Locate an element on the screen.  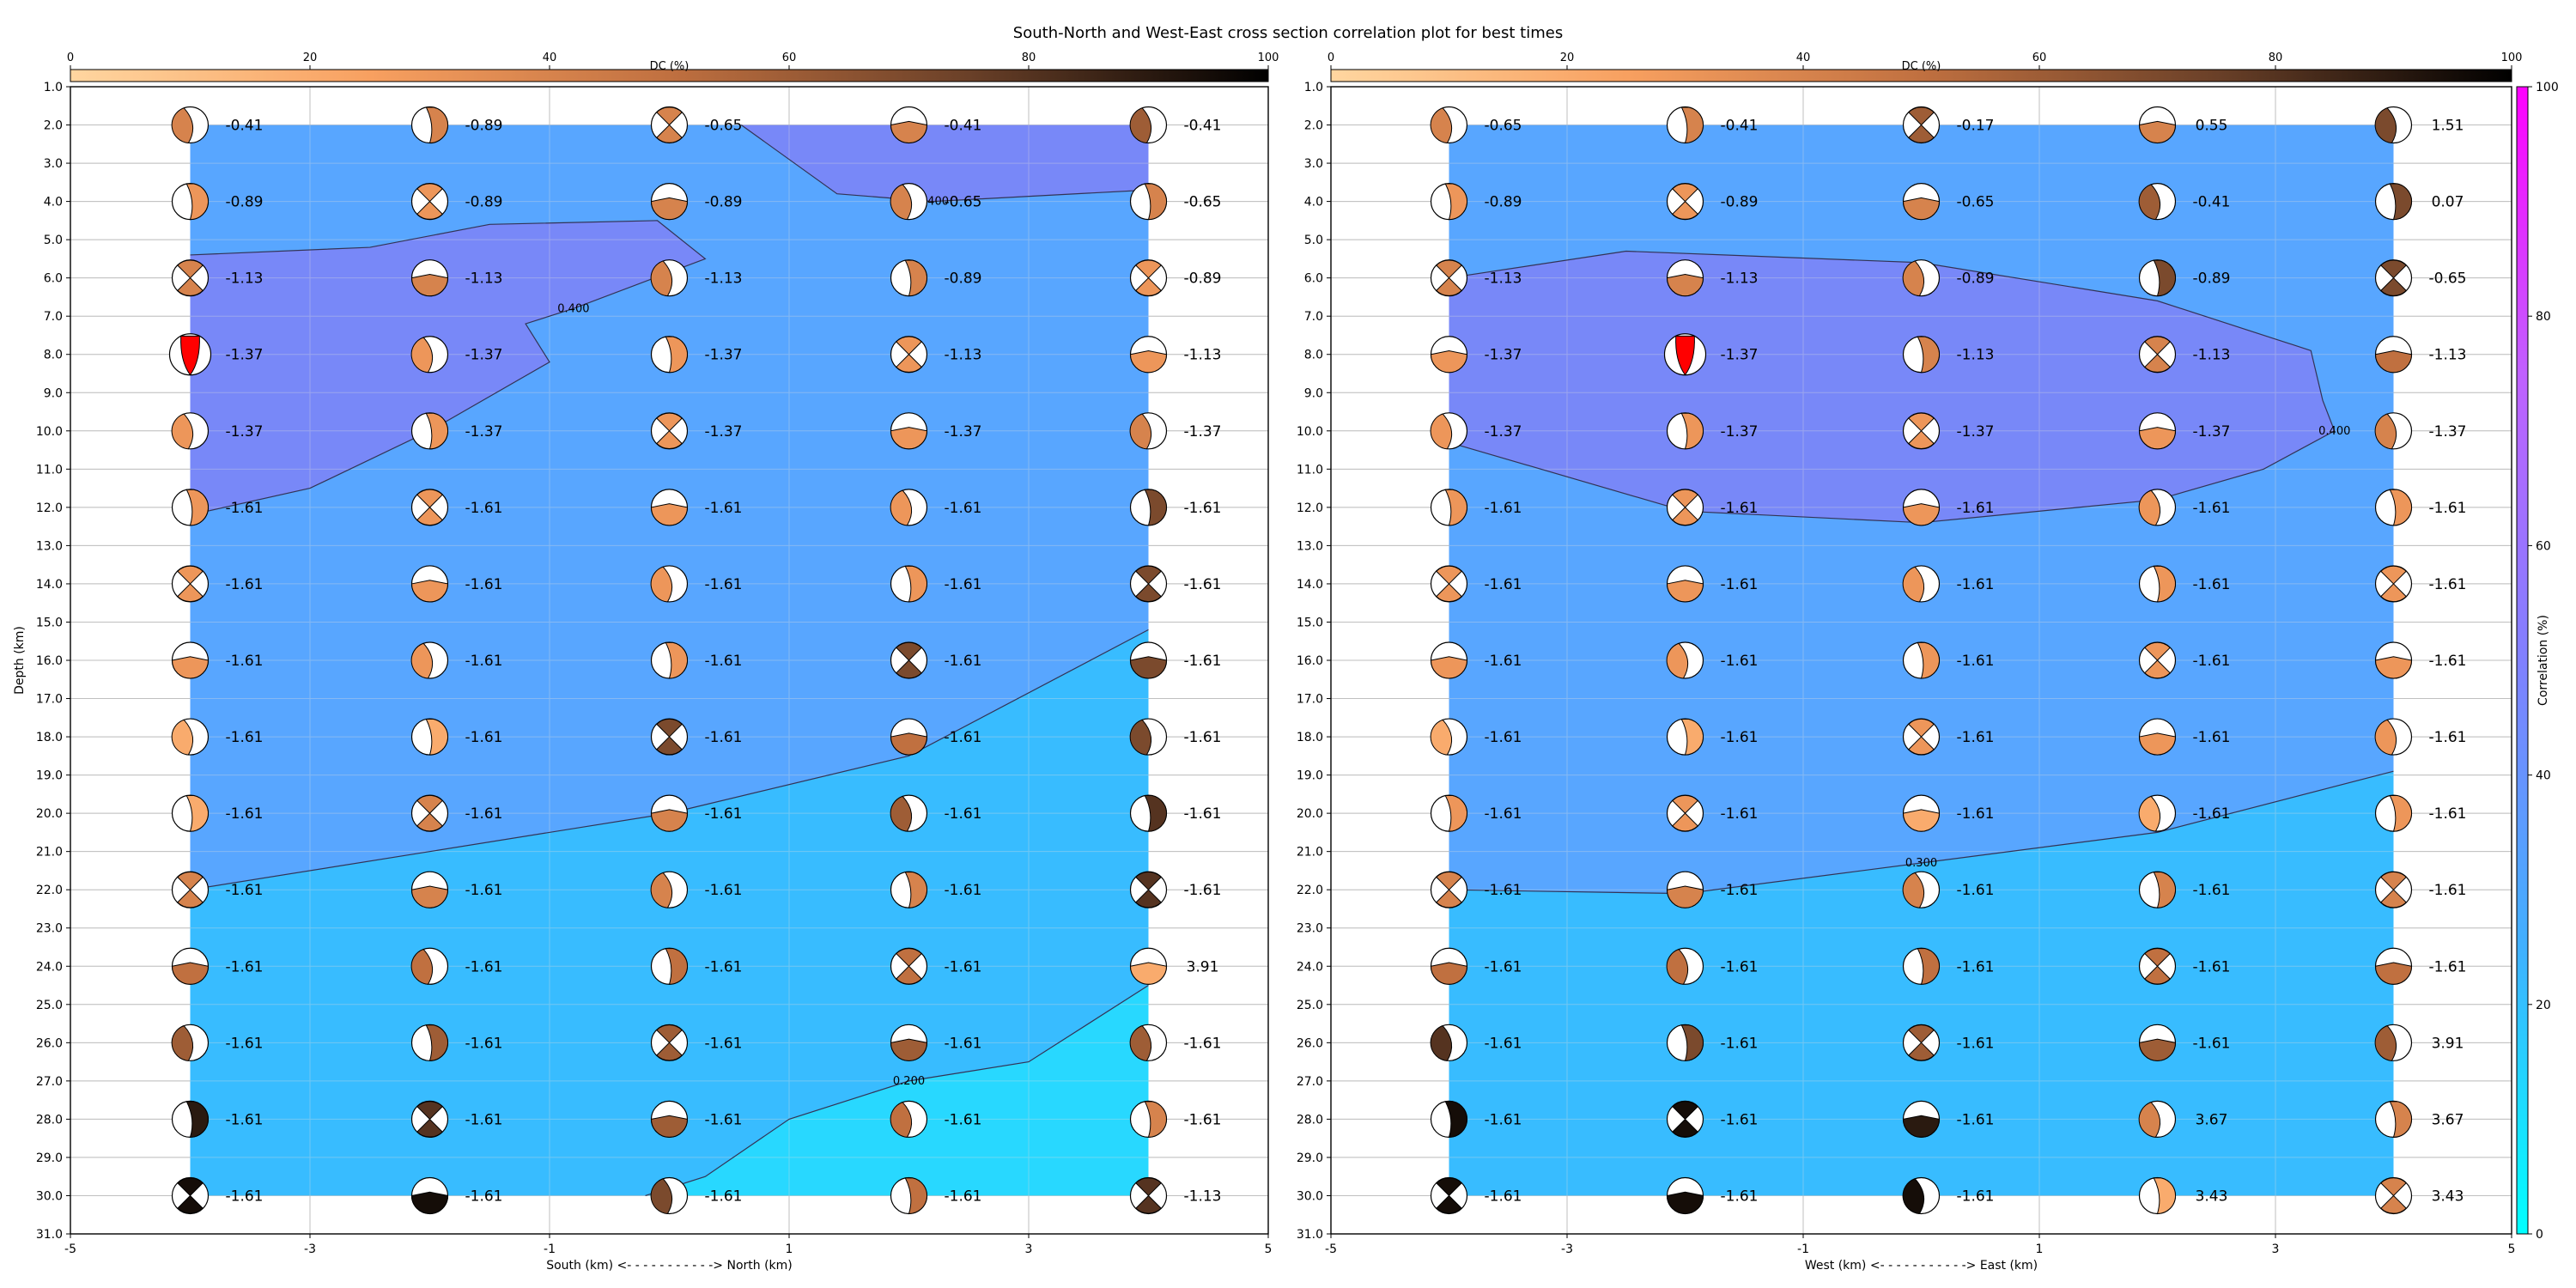
beach-ball: -0.89 is located at coordinates (218, 202).